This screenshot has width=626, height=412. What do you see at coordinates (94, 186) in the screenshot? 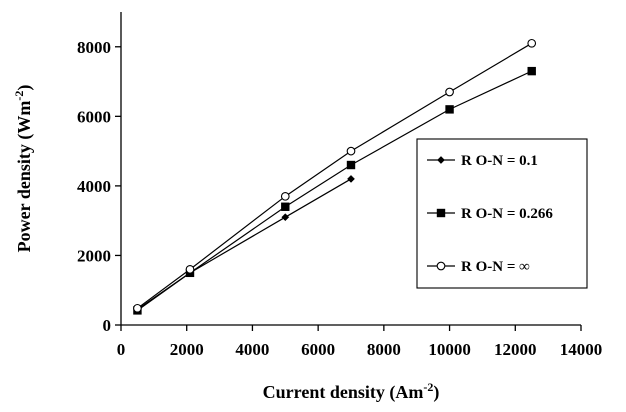
I see `y-tick-label: 4000` at bounding box center [94, 186].